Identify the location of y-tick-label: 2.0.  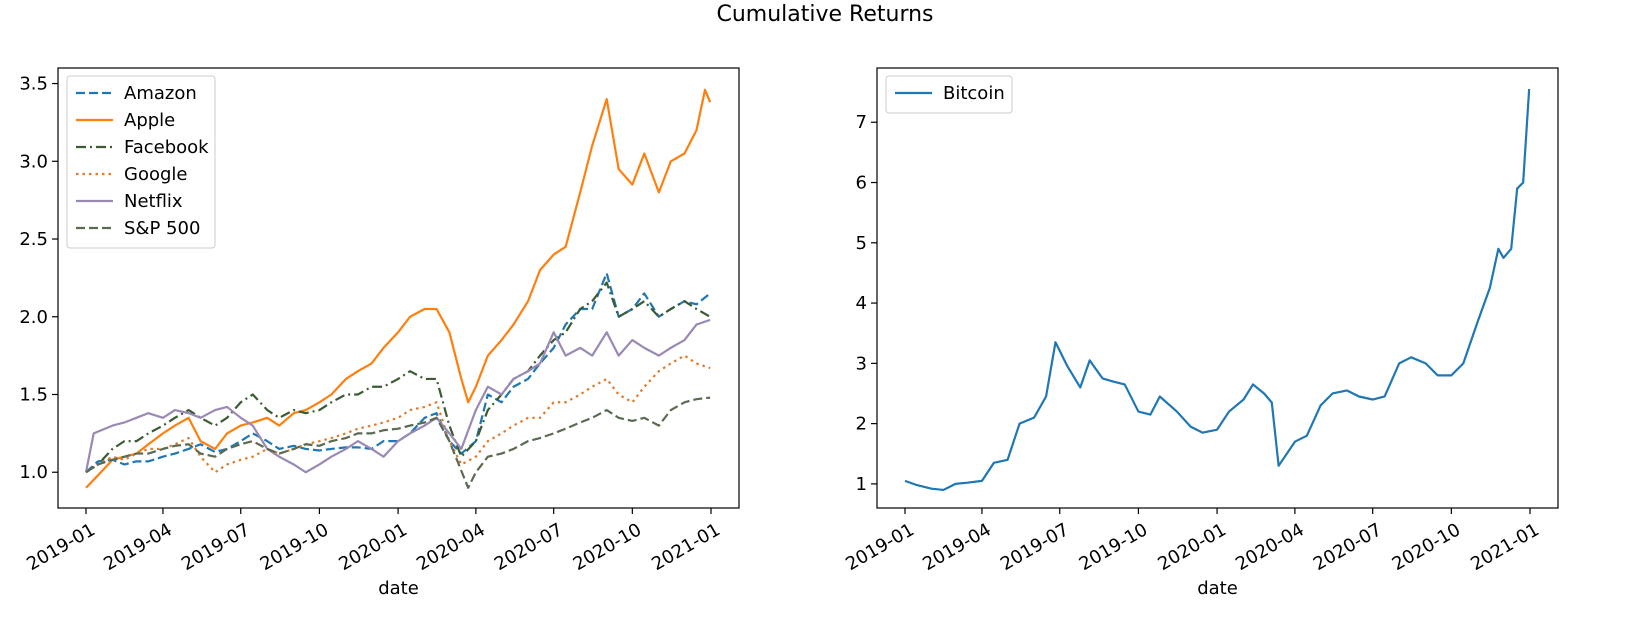
(33, 317).